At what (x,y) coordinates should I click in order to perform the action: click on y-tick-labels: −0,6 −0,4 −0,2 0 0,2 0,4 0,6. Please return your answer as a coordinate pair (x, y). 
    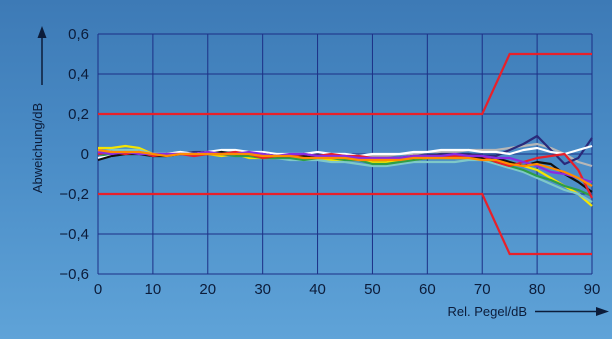
    Looking at the image, I should click on (74, 154).